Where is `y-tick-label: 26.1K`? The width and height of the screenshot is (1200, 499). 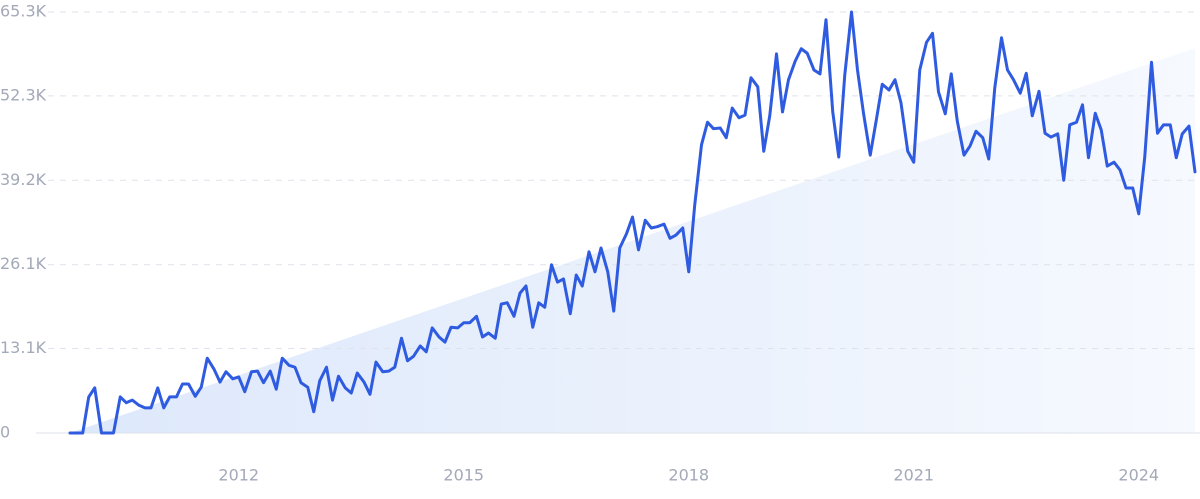 y-tick-label: 26.1K is located at coordinates (23, 263).